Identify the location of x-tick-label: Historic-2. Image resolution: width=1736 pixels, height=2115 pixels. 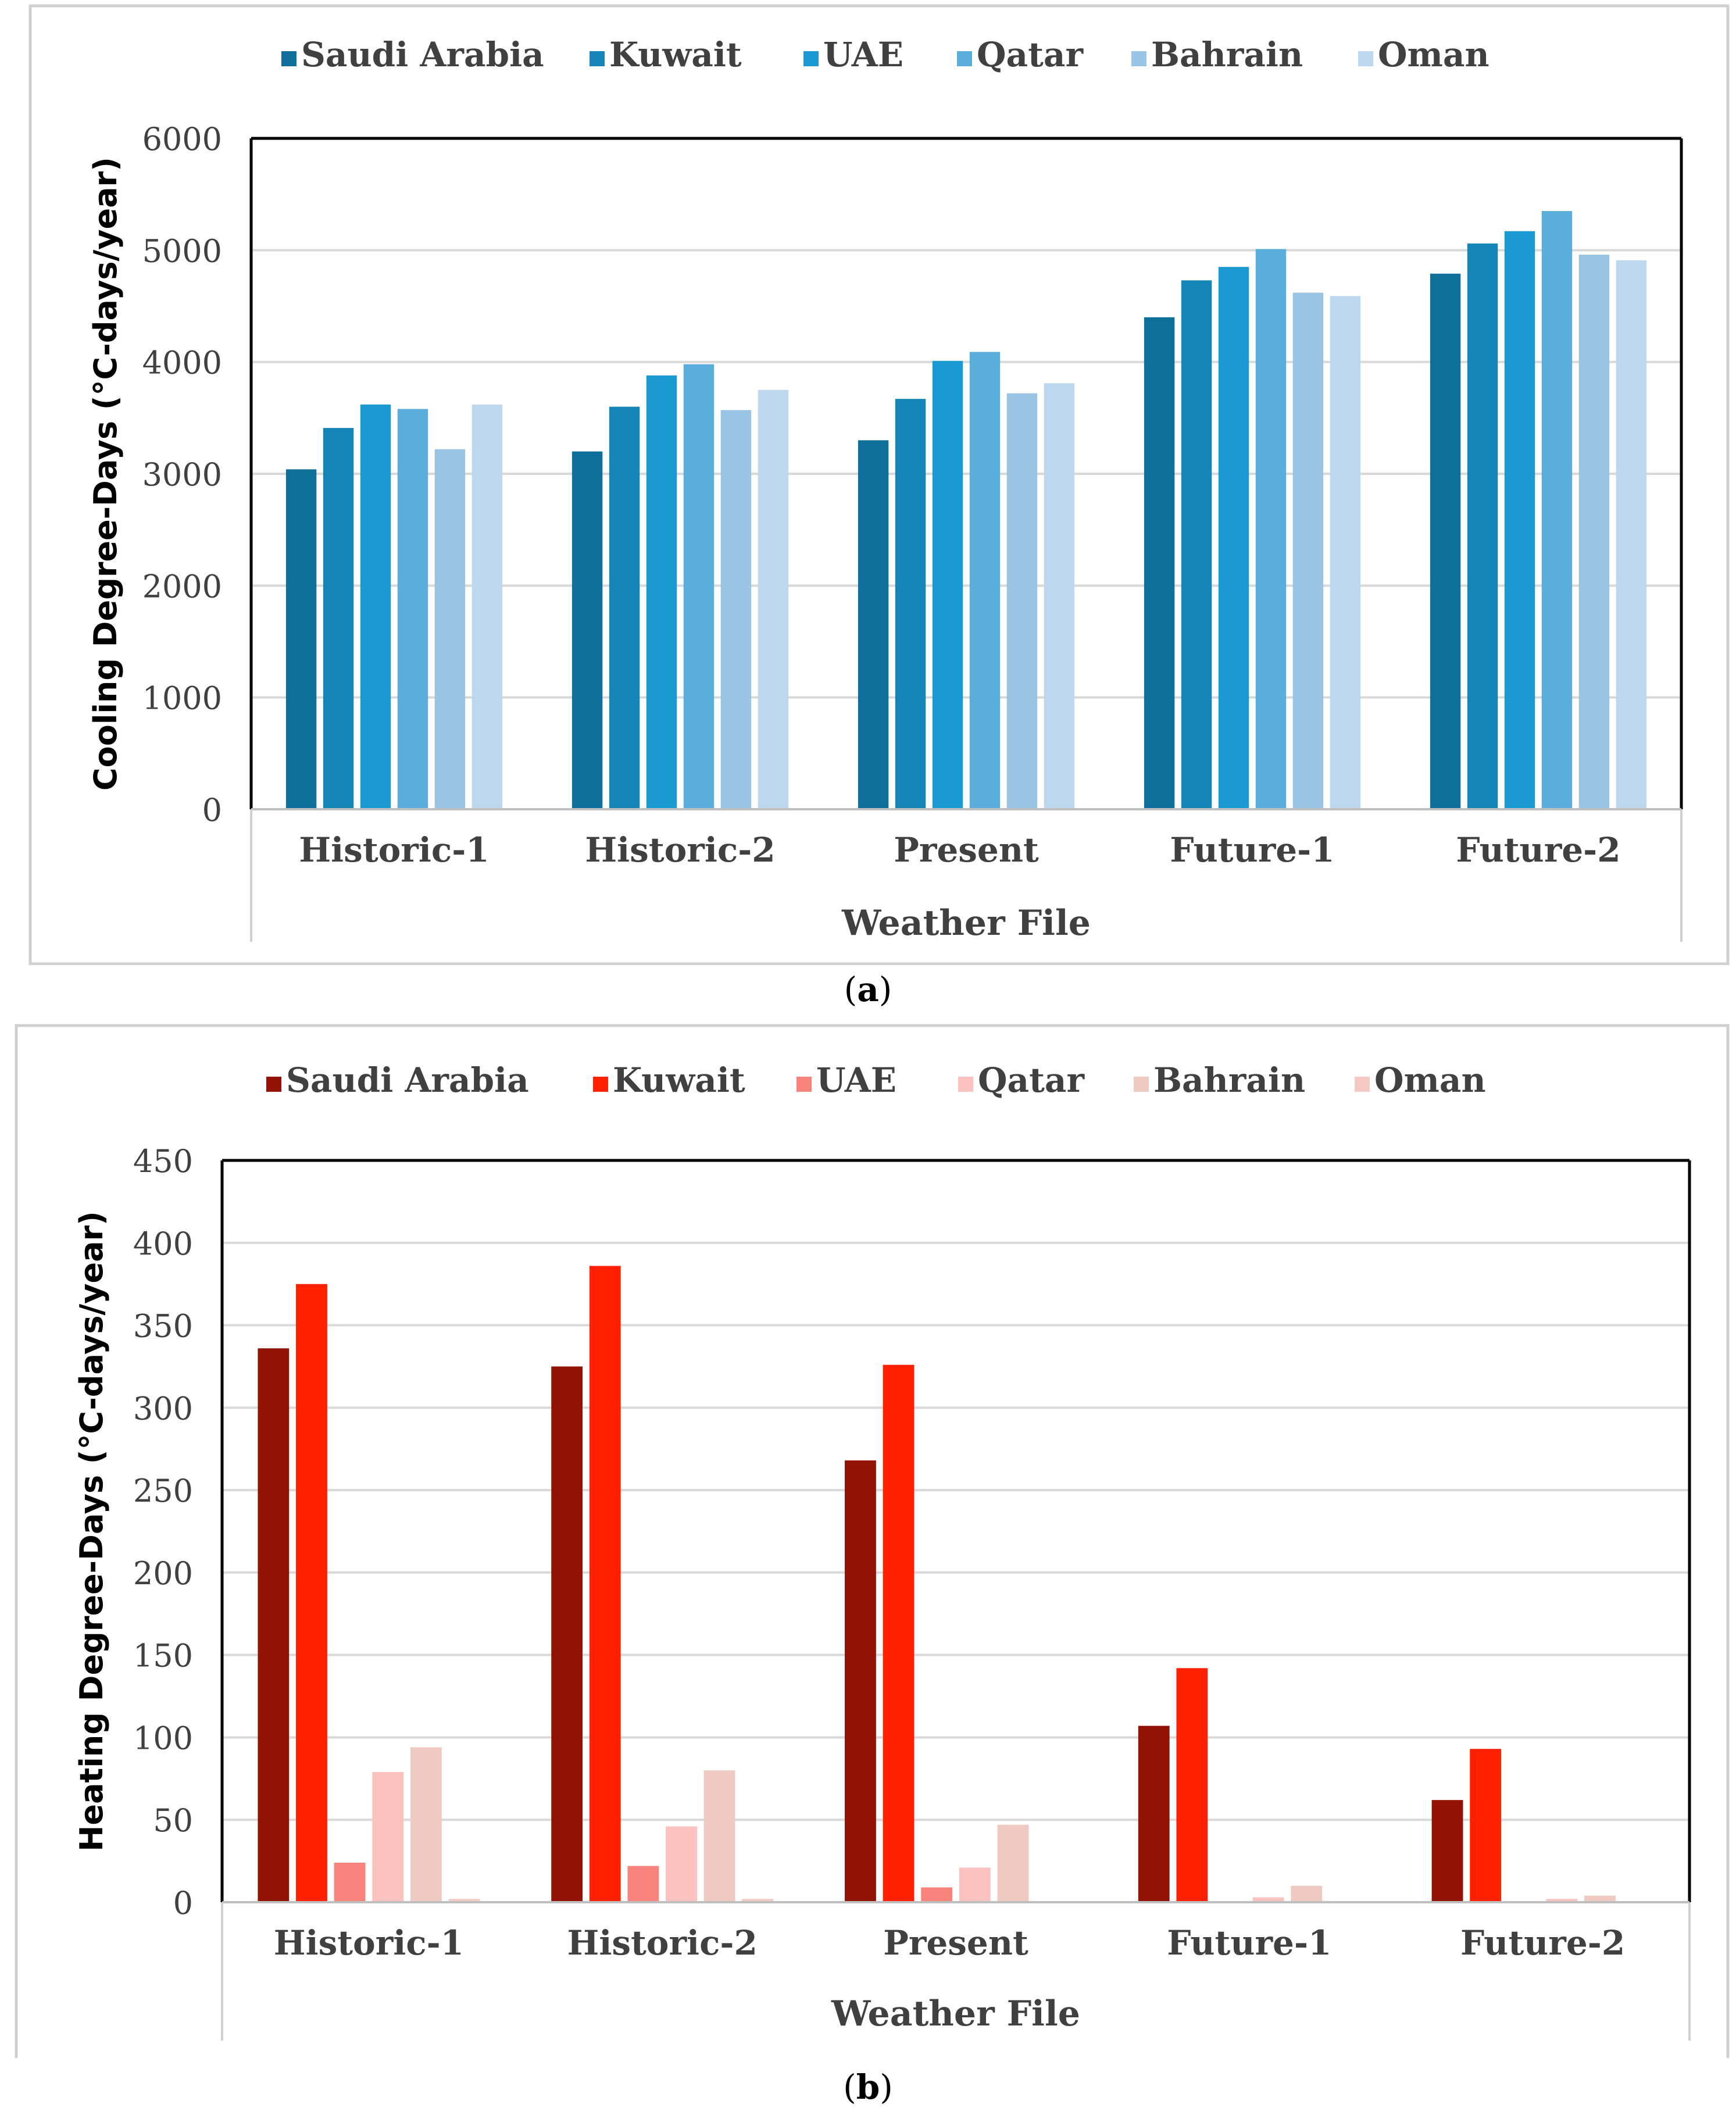
(662, 1943).